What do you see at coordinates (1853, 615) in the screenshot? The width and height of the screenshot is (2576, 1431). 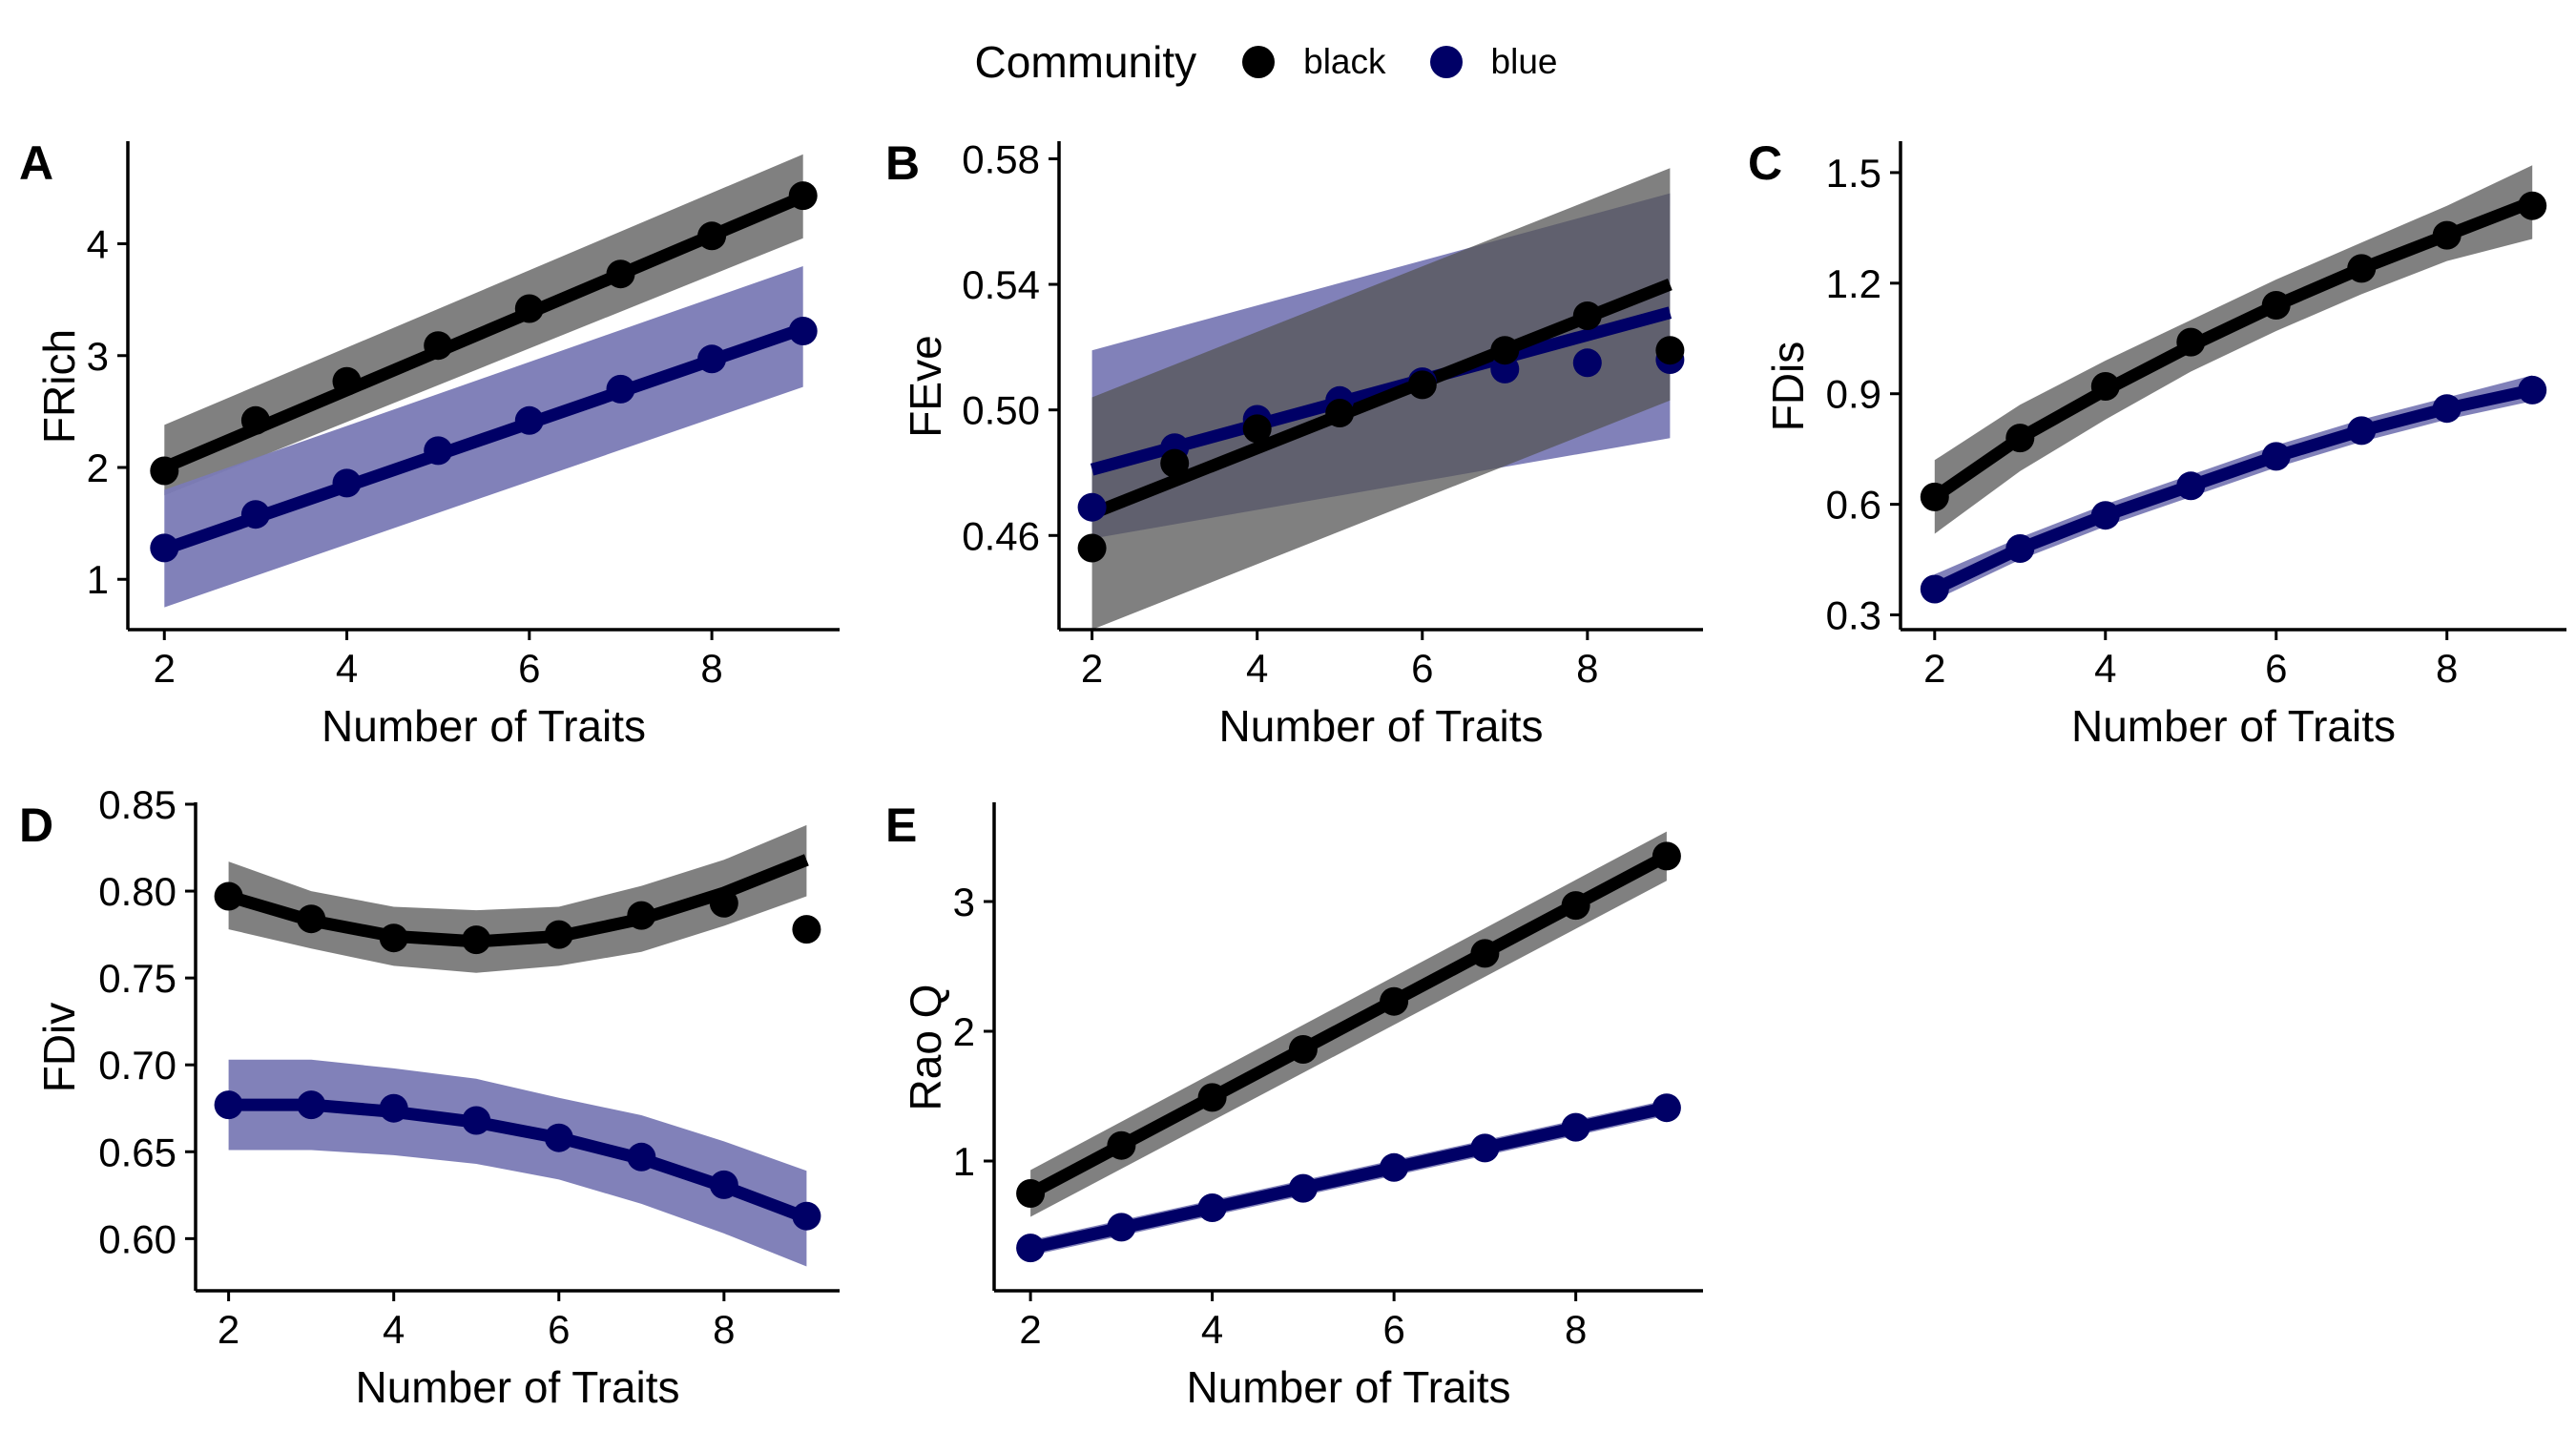 I see `y-tick-label: 0.3` at bounding box center [1853, 615].